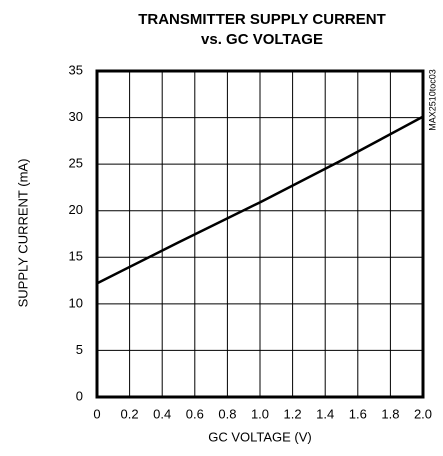 Image resolution: width=443 pixels, height=456 pixels. What do you see at coordinates (76, 163) in the screenshot?
I see `y-tick-label: 25` at bounding box center [76, 163].